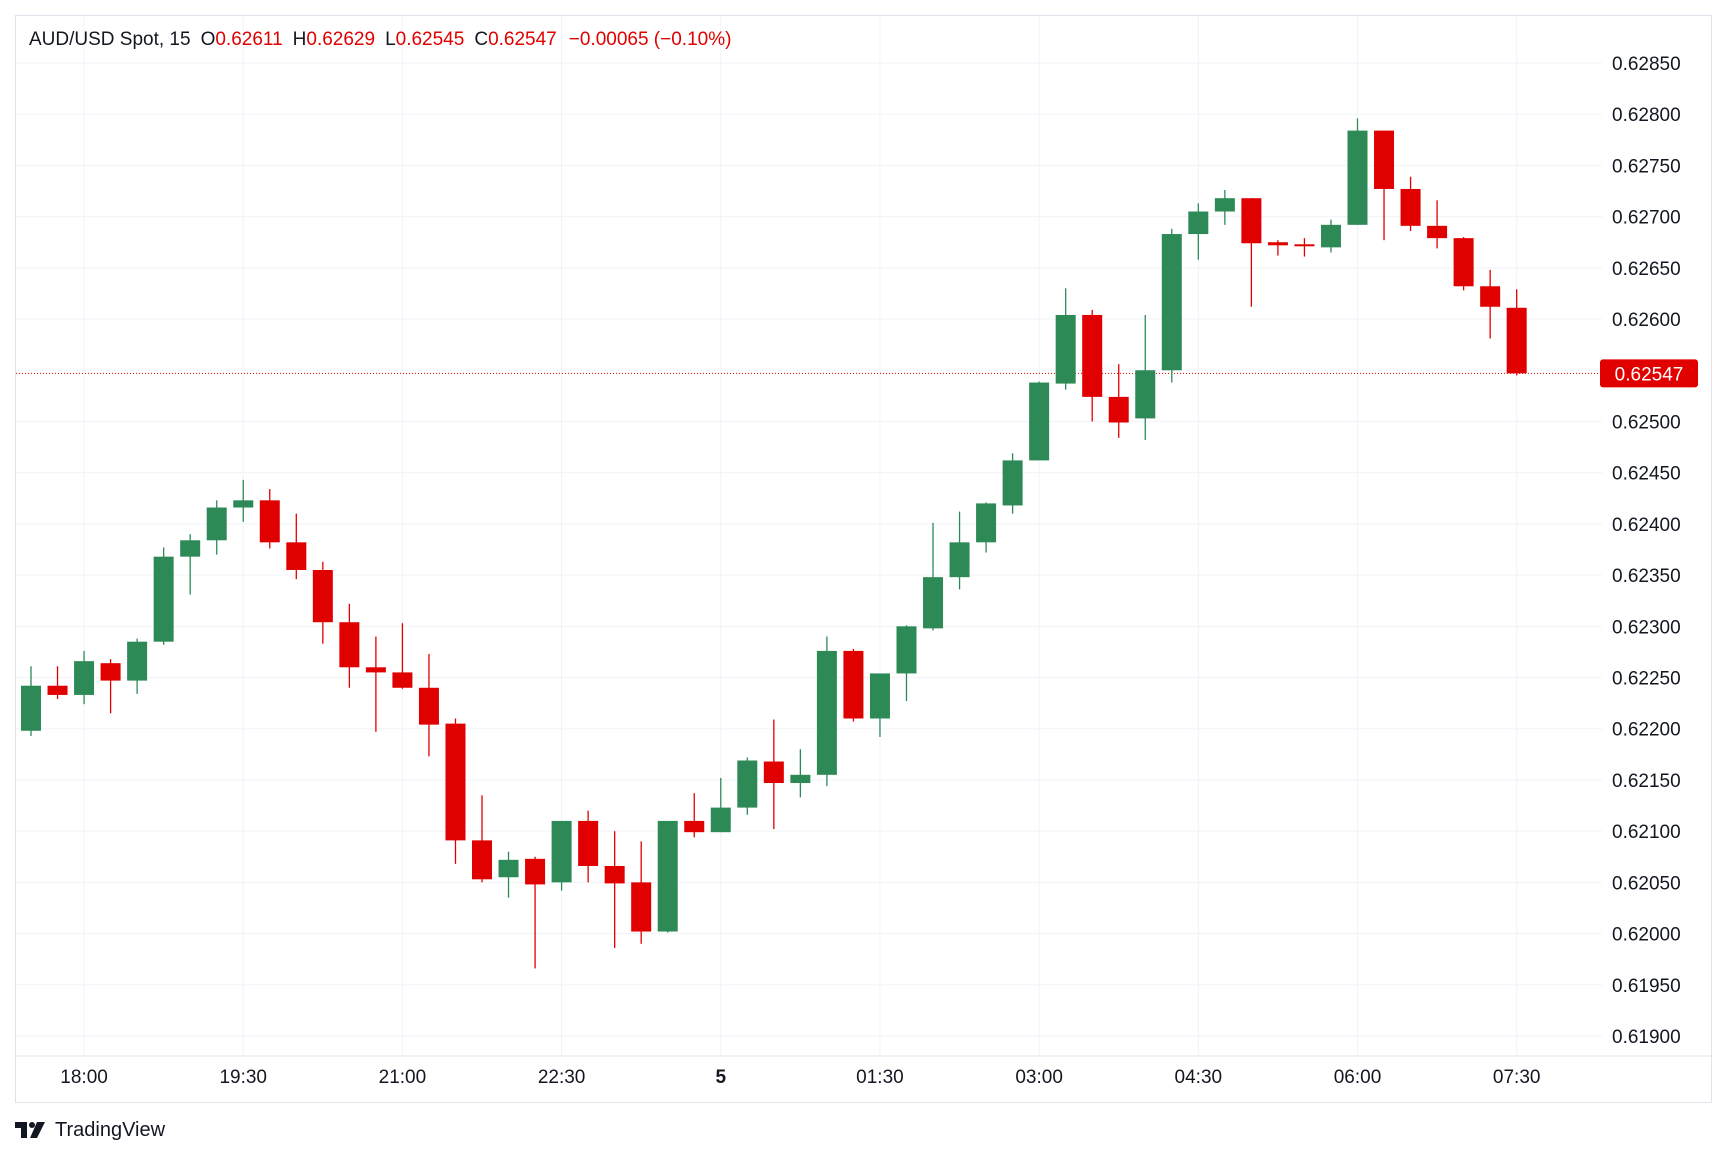 The image size is (1719, 1156). What do you see at coordinates (249, 39) in the screenshot?
I see `open-value: 0.62611` at bounding box center [249, 39].